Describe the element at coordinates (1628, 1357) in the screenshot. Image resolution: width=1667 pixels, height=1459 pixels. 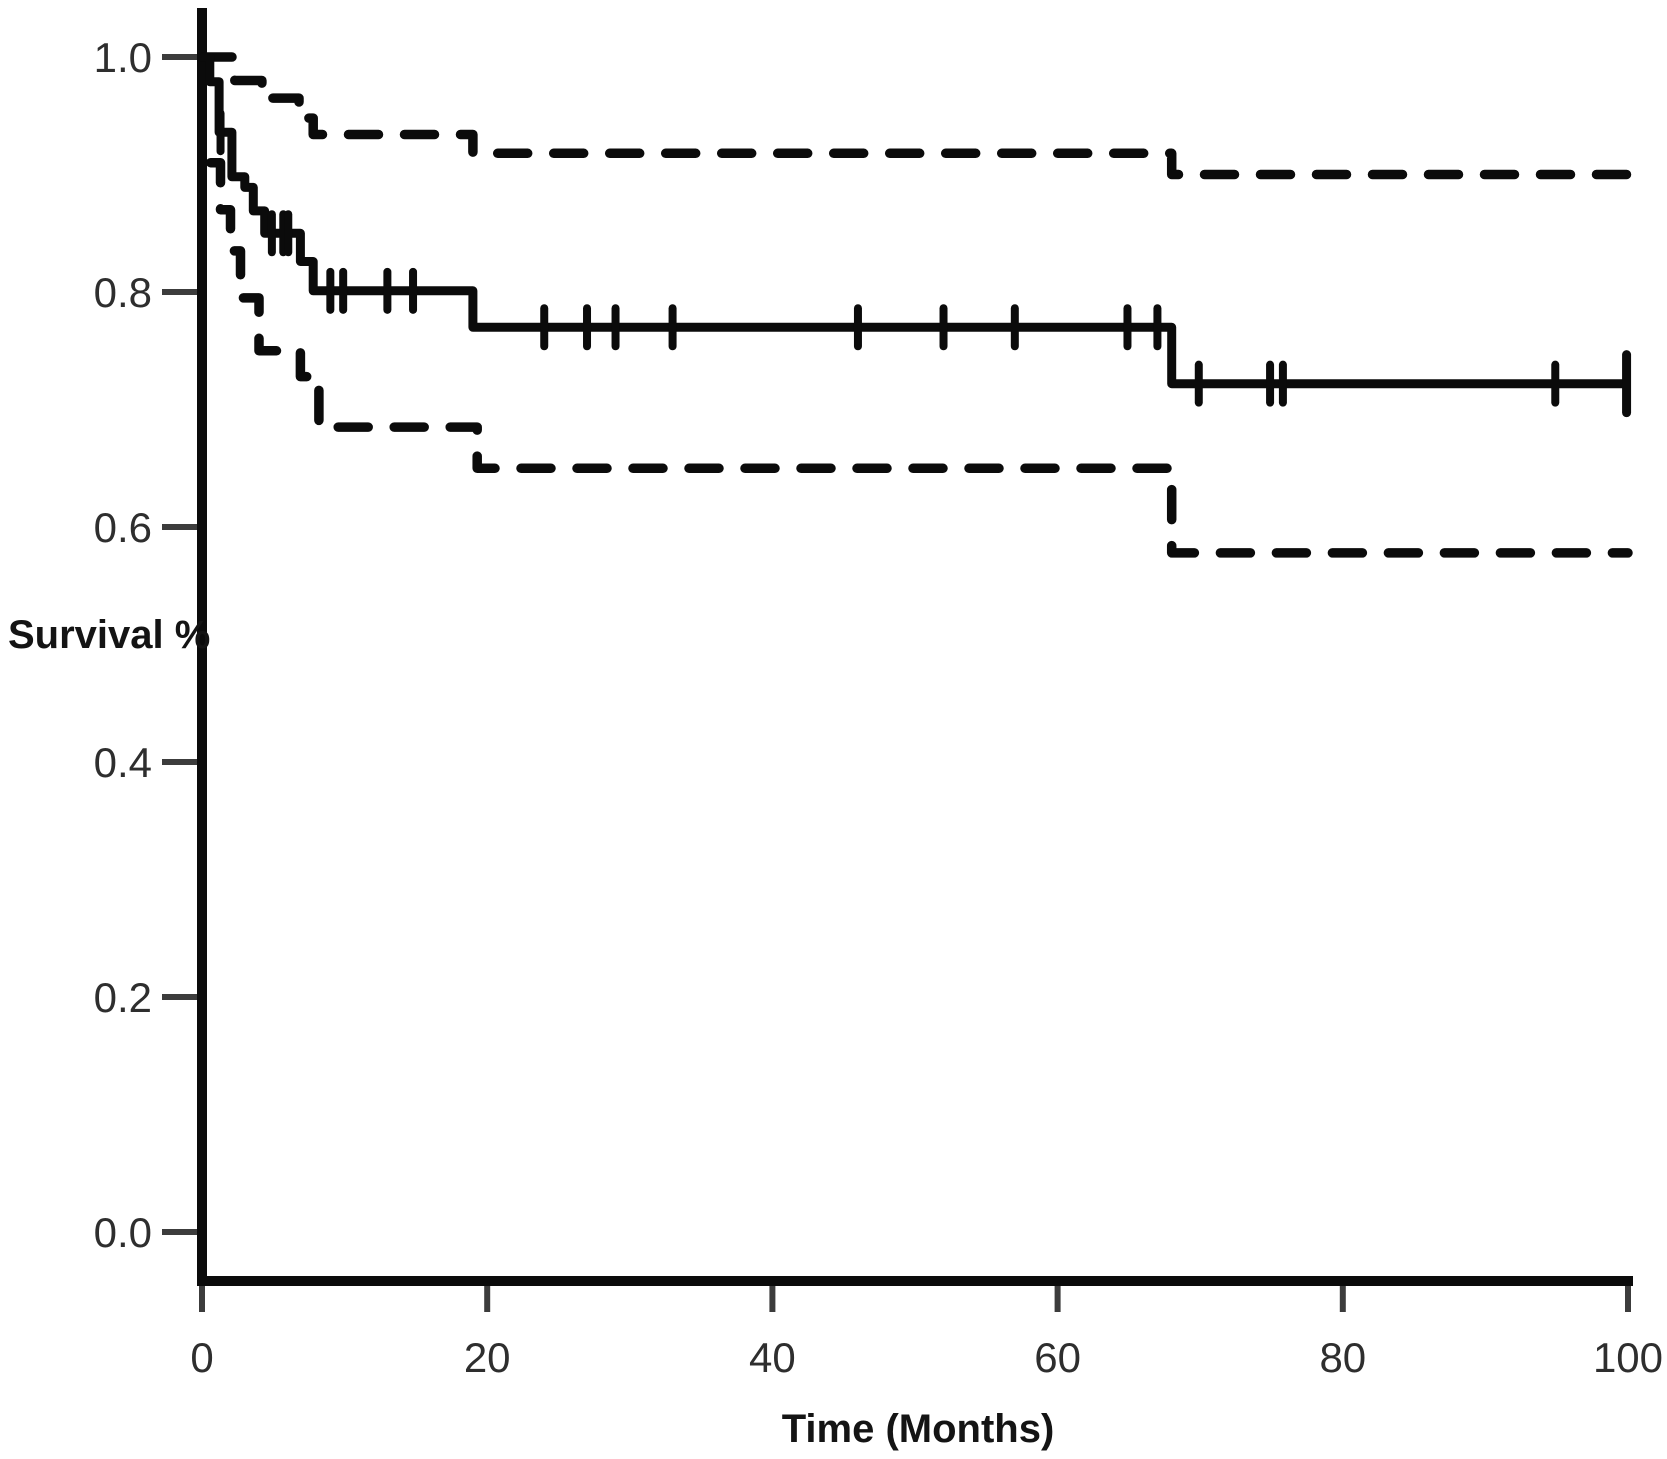
I see `x-tick-label: 100` at that location.